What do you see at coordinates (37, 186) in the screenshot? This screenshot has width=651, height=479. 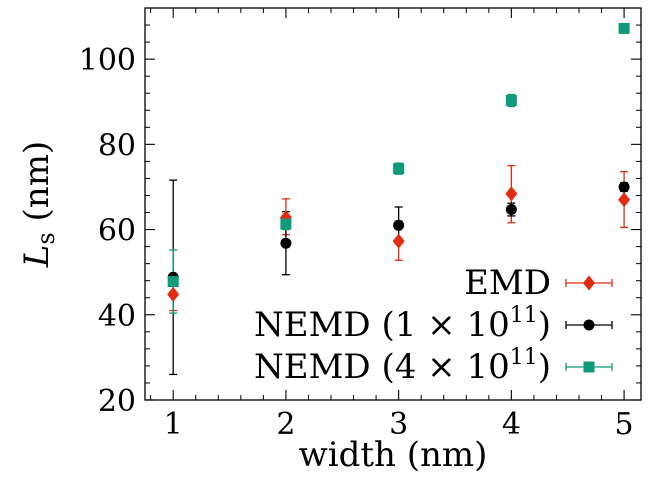 I see `y-axis-label-unit: (nm)` at bounding box center [37, 186].